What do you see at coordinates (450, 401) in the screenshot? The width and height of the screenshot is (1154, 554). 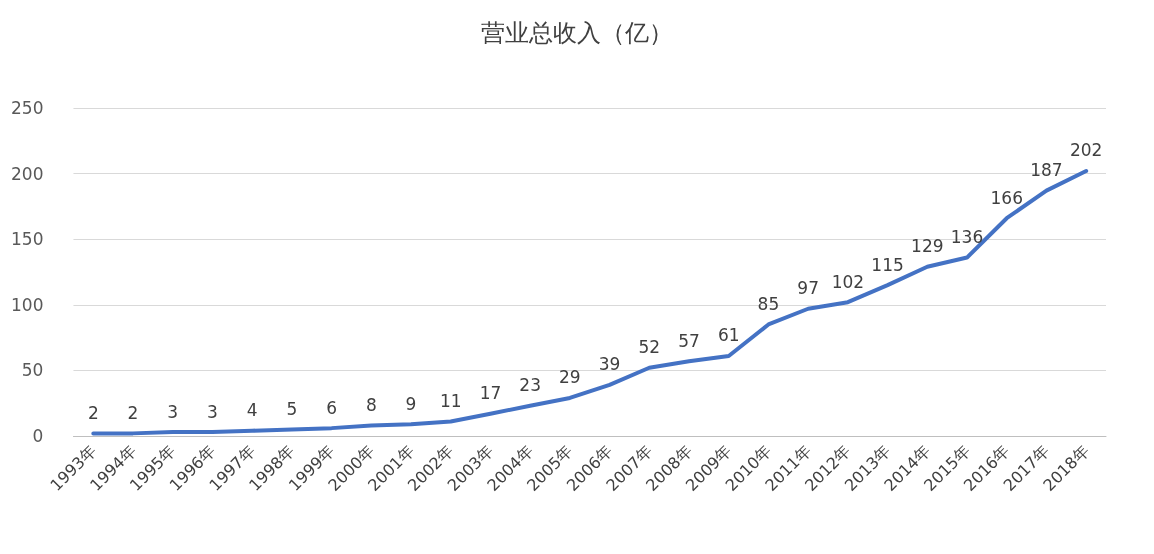 I see `data-label: 11` at bounding box center [450, 401].